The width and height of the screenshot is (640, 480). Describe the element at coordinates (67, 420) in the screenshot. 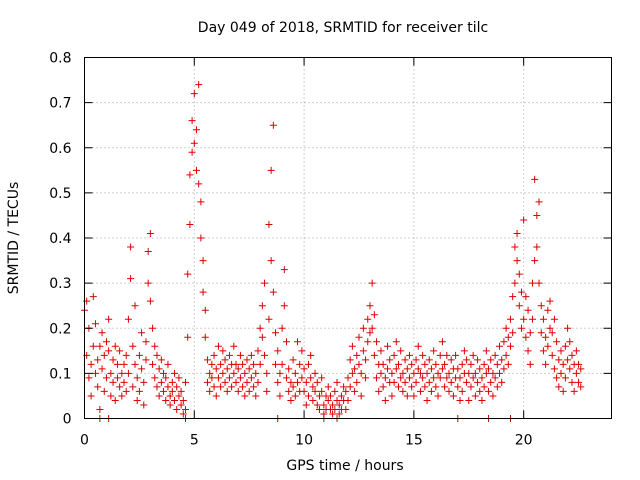

I see `y-tick-label: 0` at that location.